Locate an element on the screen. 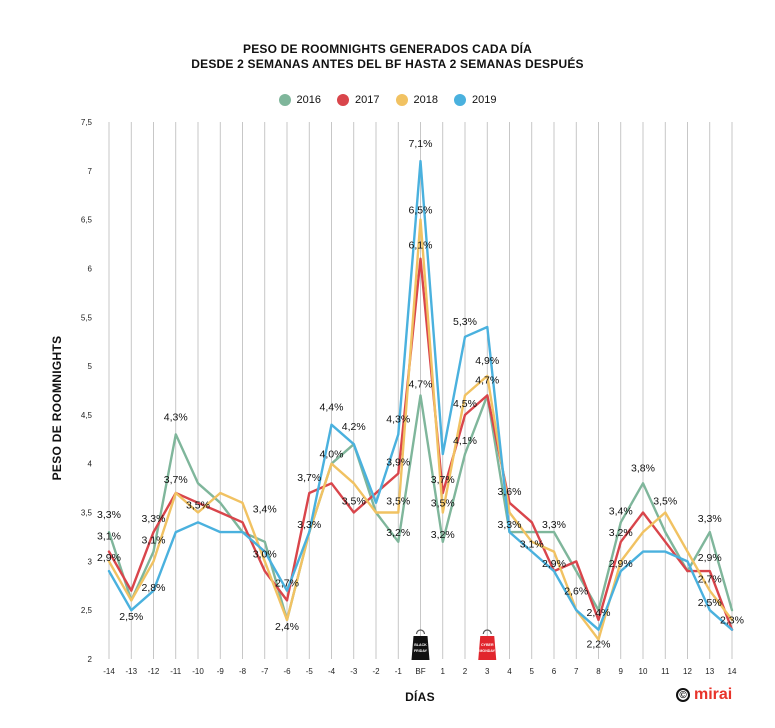  chart-title-line-1: PESO DE ROOMNIGHTS GENERADOS CADA DÍA is located at coordinates (387, 49).